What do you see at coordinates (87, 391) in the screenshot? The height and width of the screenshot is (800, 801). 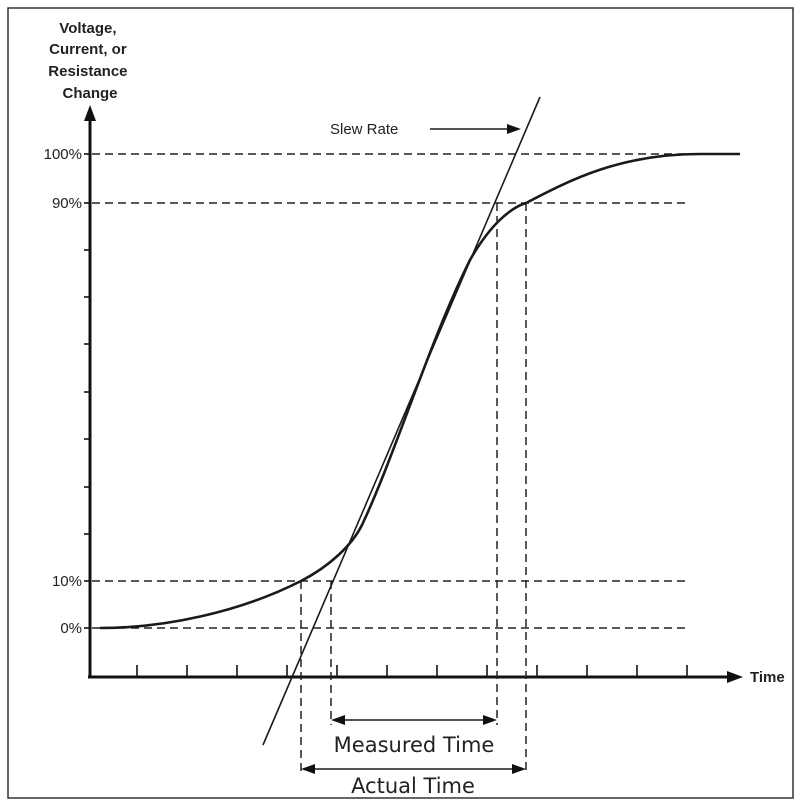 I see `y-axis-ticks` at bounding box center [87, 391].